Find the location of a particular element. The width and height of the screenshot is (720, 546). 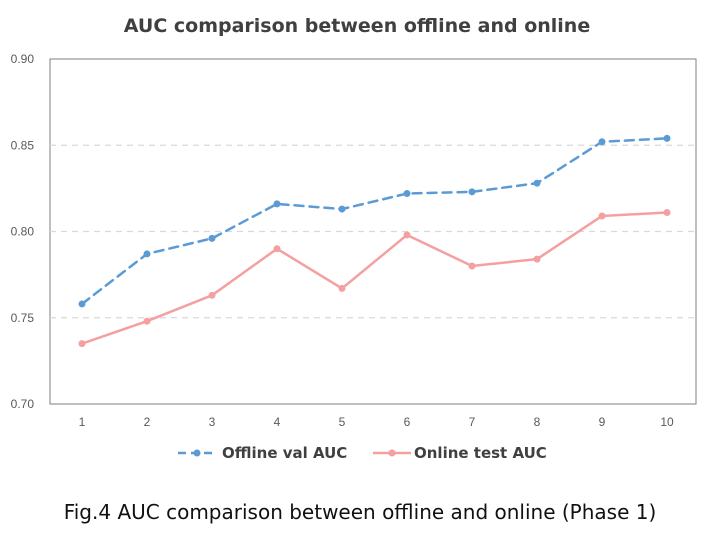

legend-item: Offline val AUC is located at coordinates (262, 453).